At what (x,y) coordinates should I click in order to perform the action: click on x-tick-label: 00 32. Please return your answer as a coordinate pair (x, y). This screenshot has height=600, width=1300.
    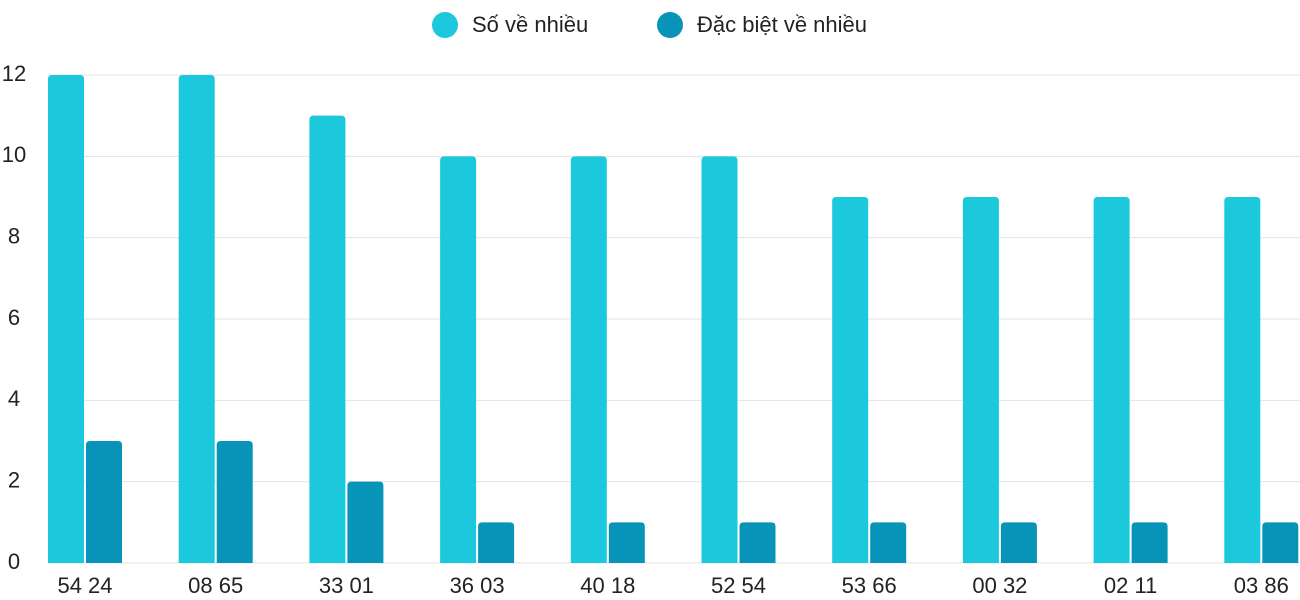
    Looking at the image, I should click on (999, 585).